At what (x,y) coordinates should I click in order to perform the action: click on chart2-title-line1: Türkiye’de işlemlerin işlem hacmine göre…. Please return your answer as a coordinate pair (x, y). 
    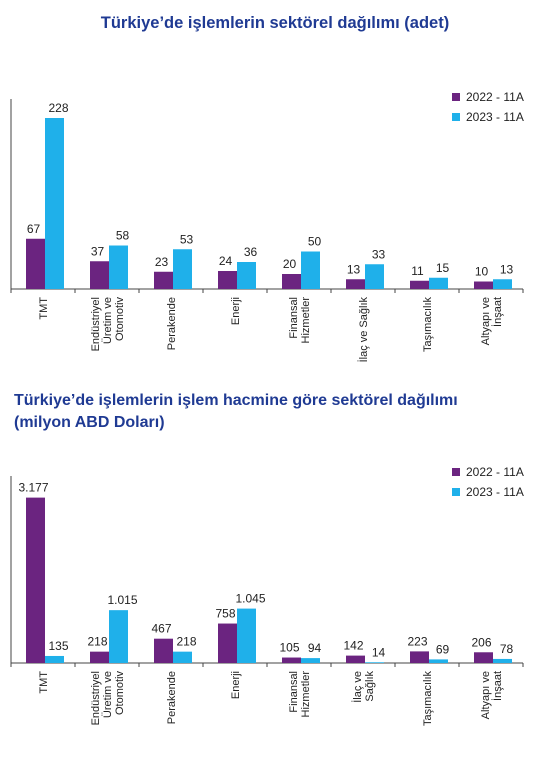
    Looking at the image, I should click on (236, 400).